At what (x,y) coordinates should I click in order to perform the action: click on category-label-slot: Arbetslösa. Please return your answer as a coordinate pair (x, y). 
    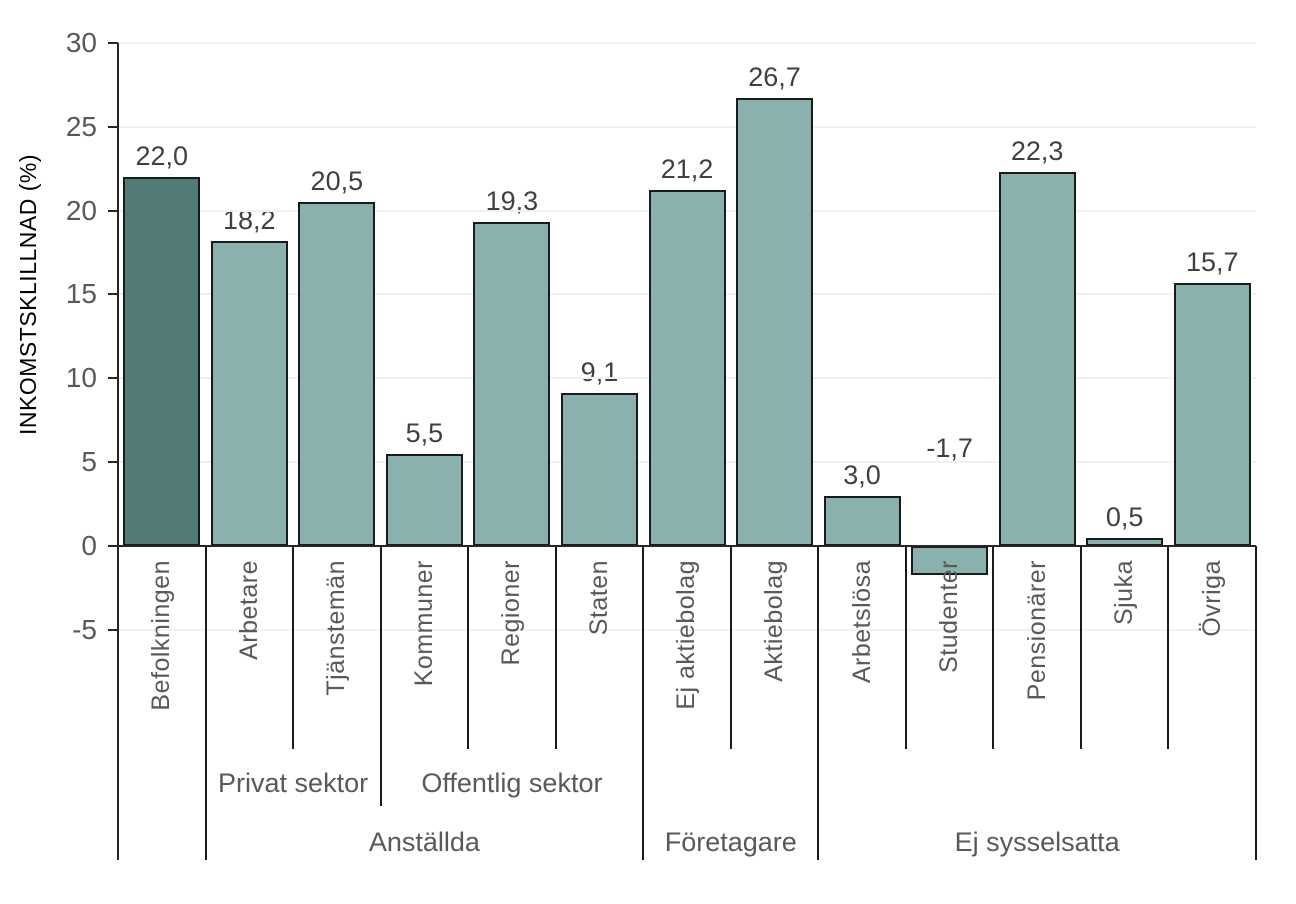
    Looking at the image, I should click on (862, 648).